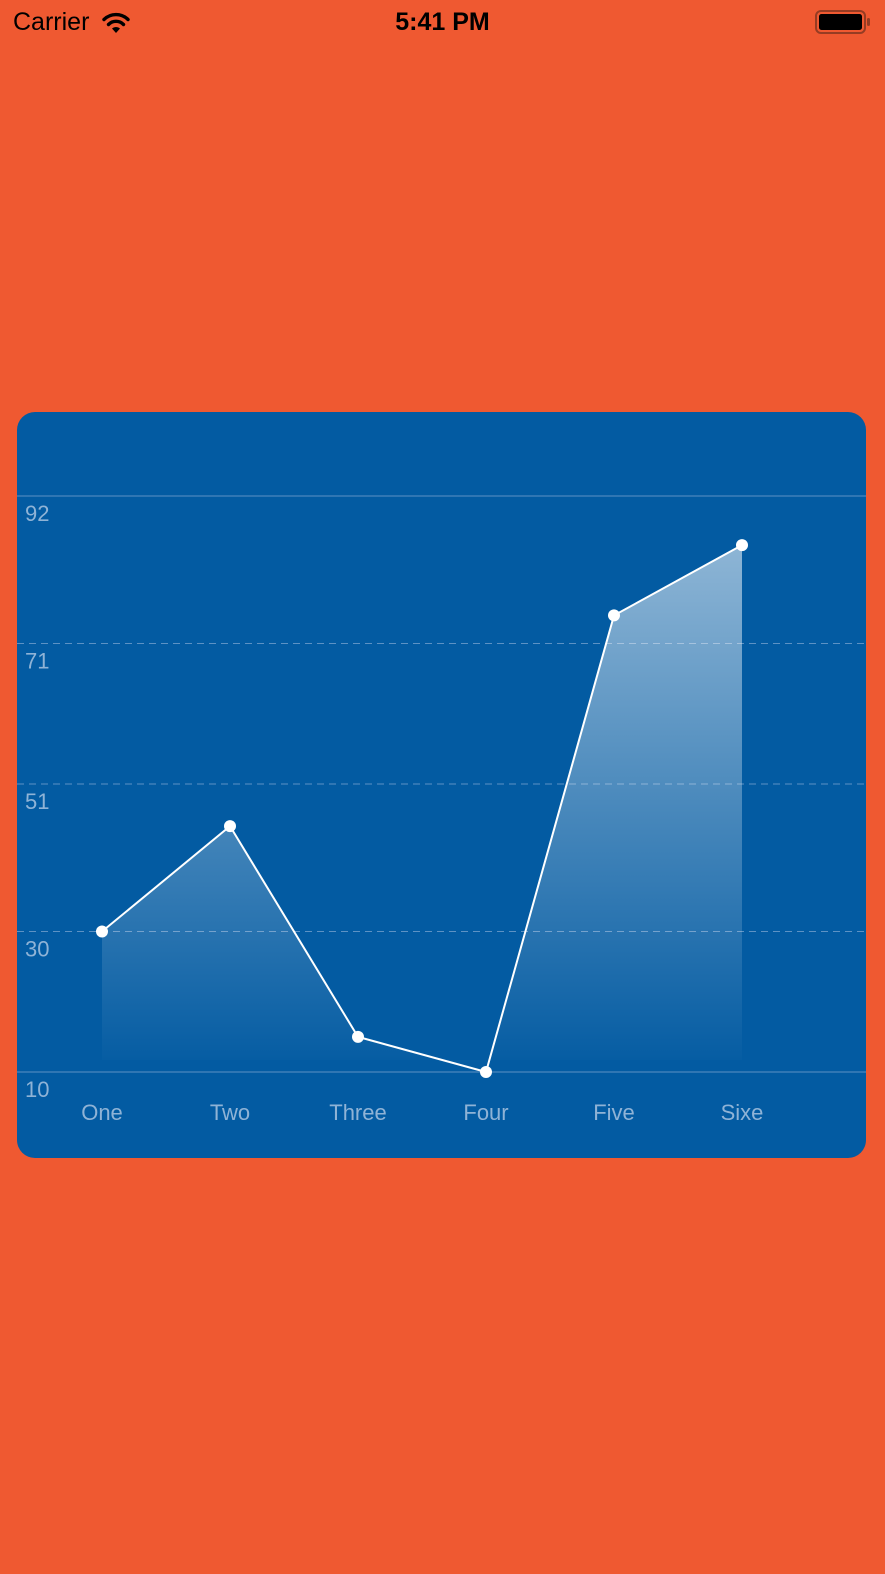 The height and width of the screenshot is (1574, 885). Describe the element at coordinates (37, 801) in the screenshot. I see `y-tick-label: 51` at that location.